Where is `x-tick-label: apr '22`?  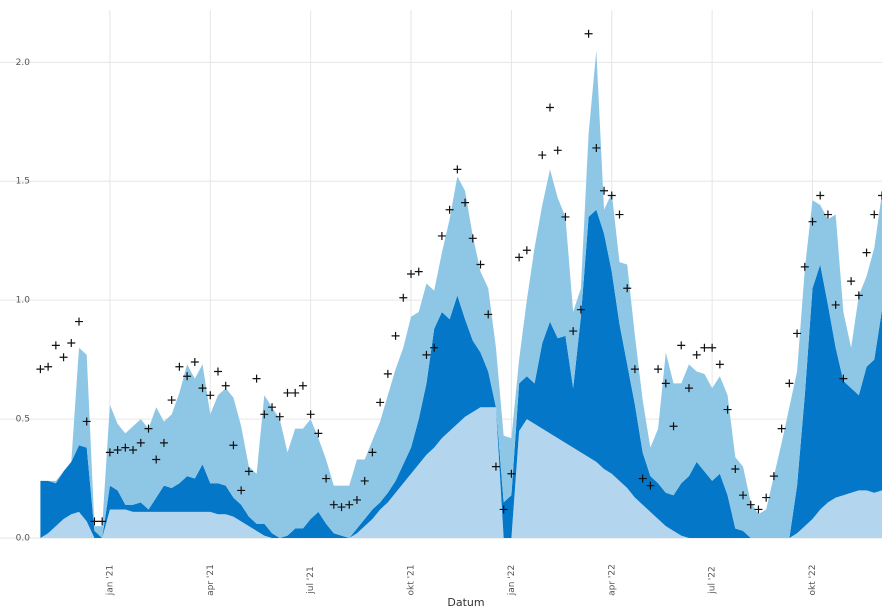 x-tick-label: apr '22 is located at coordinates (612, 580).